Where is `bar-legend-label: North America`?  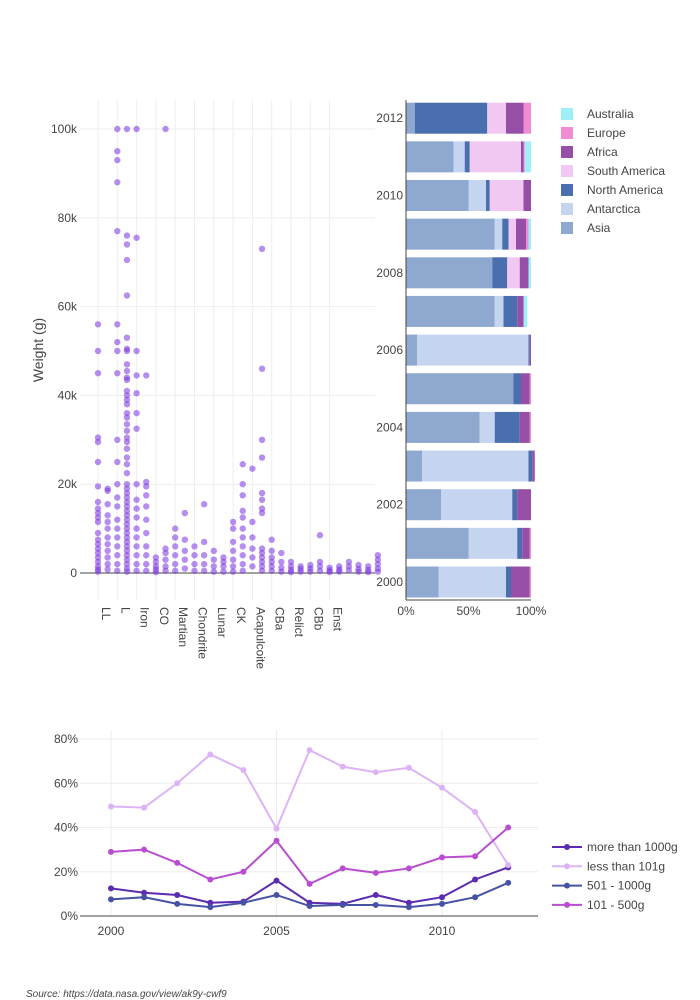
bar-legend-label: North America is located at coordinates (625, 190).